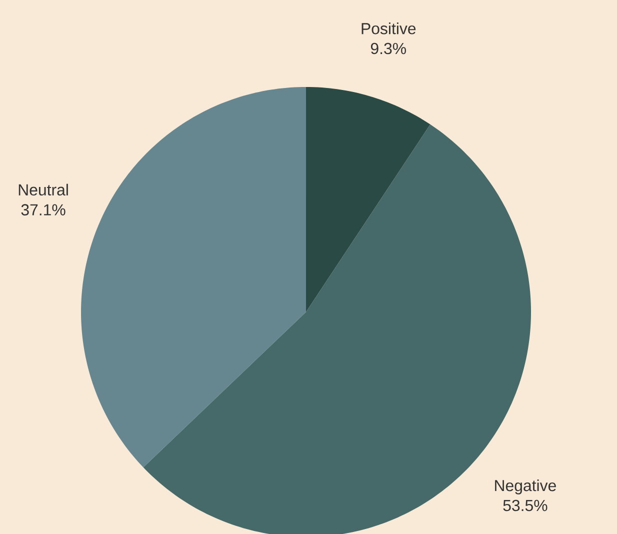  I want to click on data-label: 37.1%, so click(43, 210).